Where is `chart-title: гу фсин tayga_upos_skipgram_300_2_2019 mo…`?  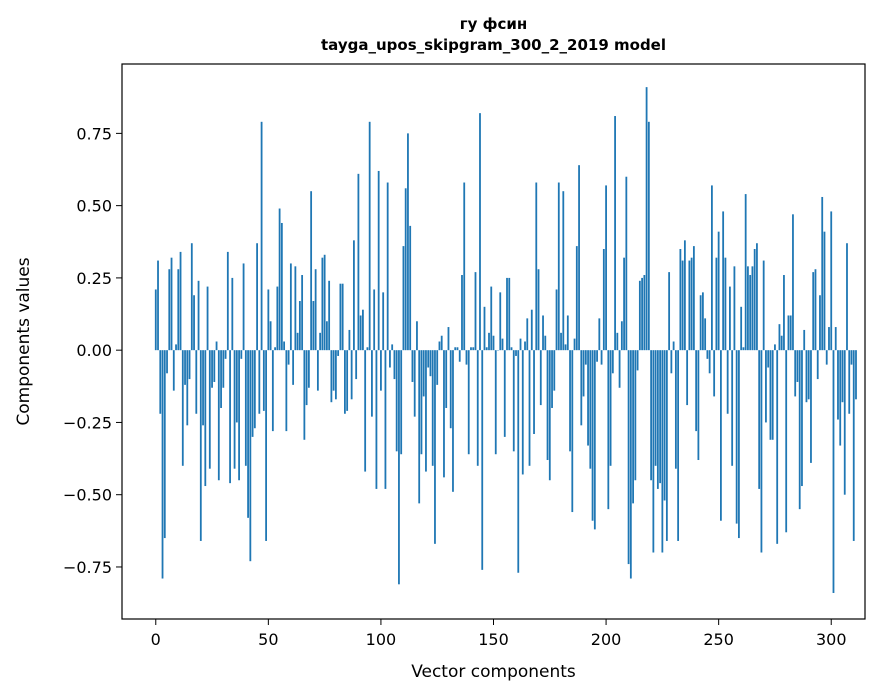
chart-title: гу фсин tayga_upos_skipgram_300_2_2019 mo… is located at coordinates (493, 34).